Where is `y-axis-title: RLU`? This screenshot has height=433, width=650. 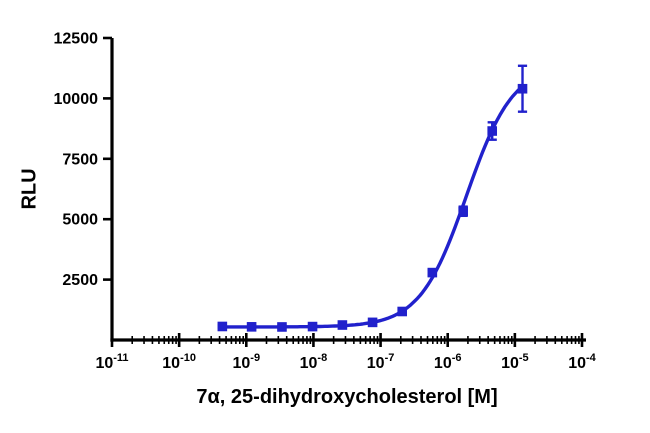
y-axis-title: RLU is located at coordinates (29, 189).